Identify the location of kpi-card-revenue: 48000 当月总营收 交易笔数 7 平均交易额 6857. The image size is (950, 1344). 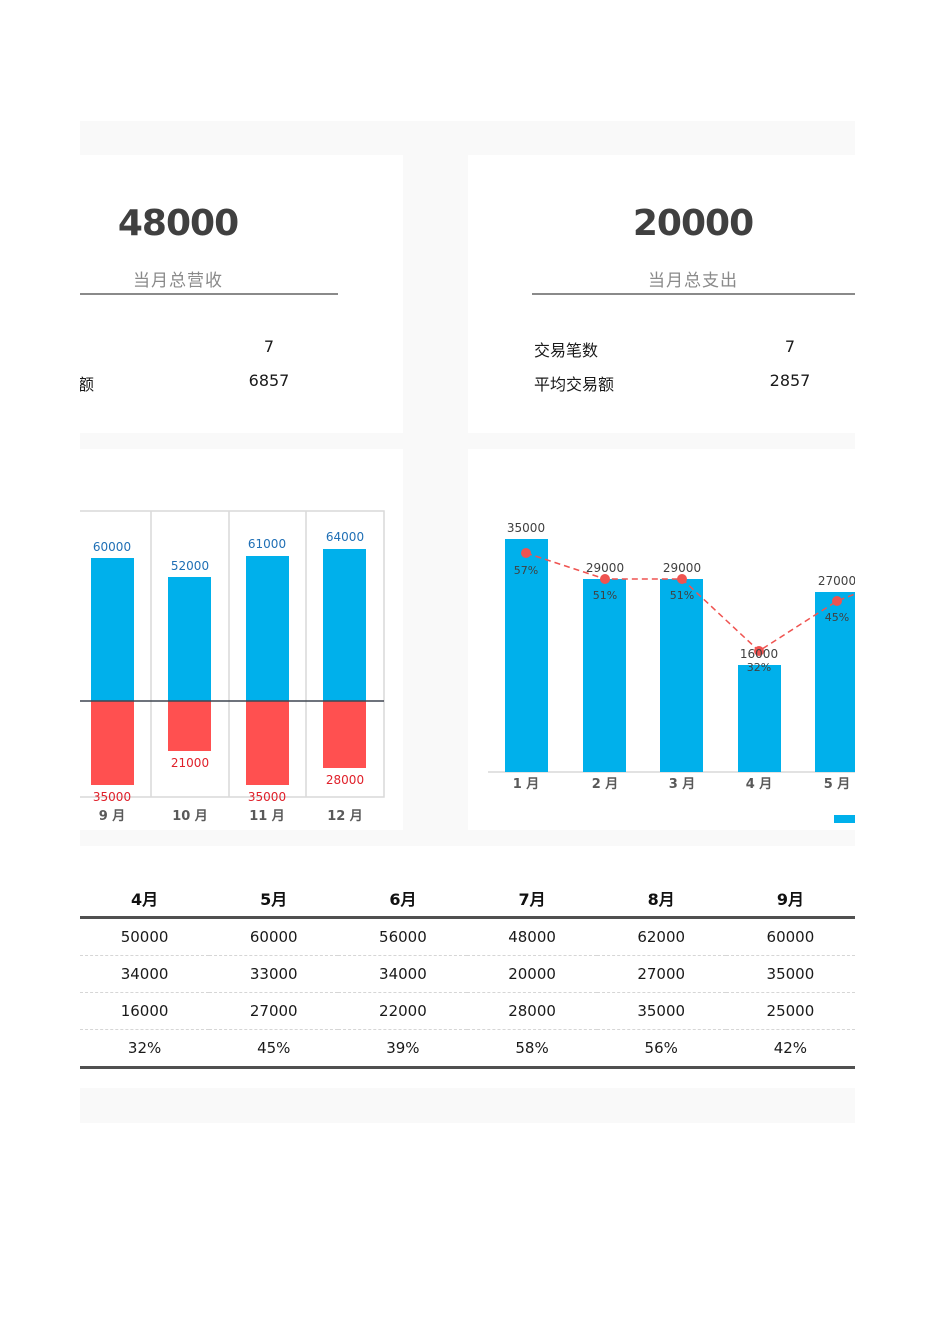
(241, 294).